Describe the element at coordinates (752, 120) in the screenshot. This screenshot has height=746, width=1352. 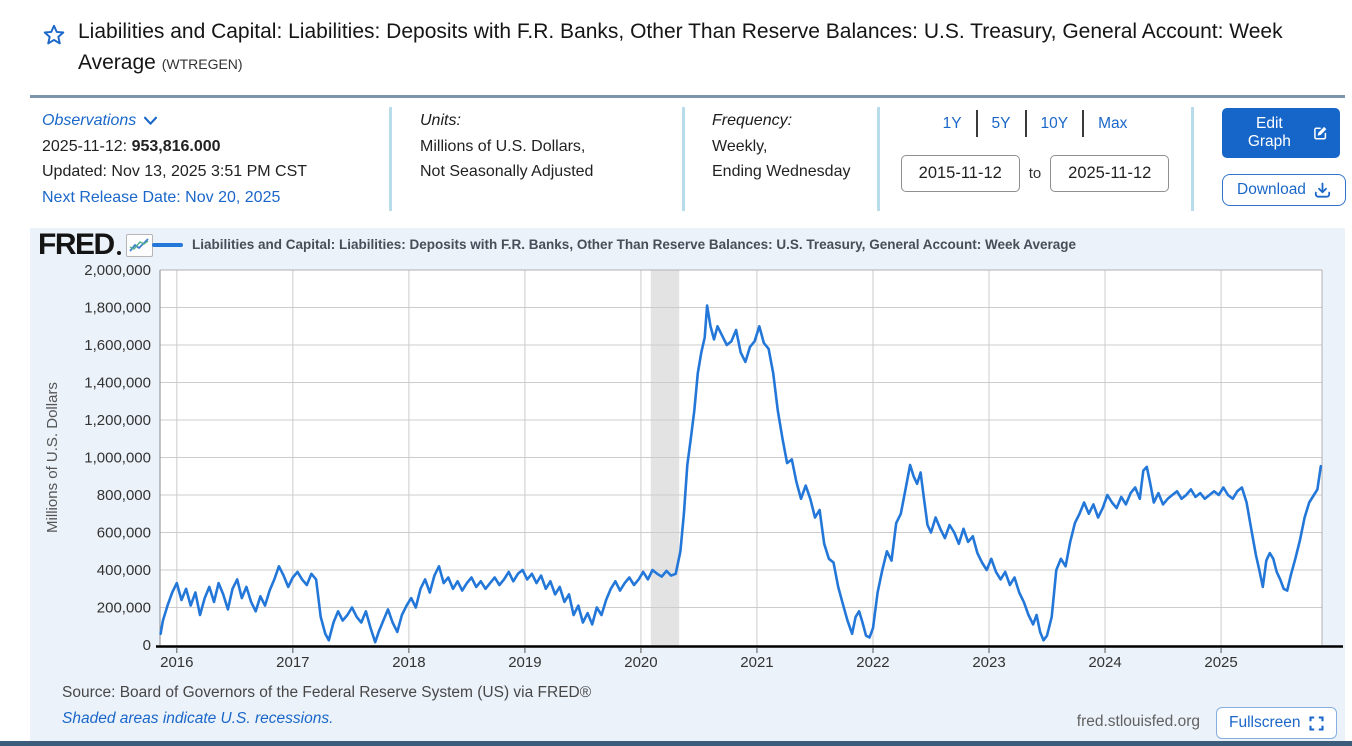
I see `frequency-label: Frequency:` at that location.